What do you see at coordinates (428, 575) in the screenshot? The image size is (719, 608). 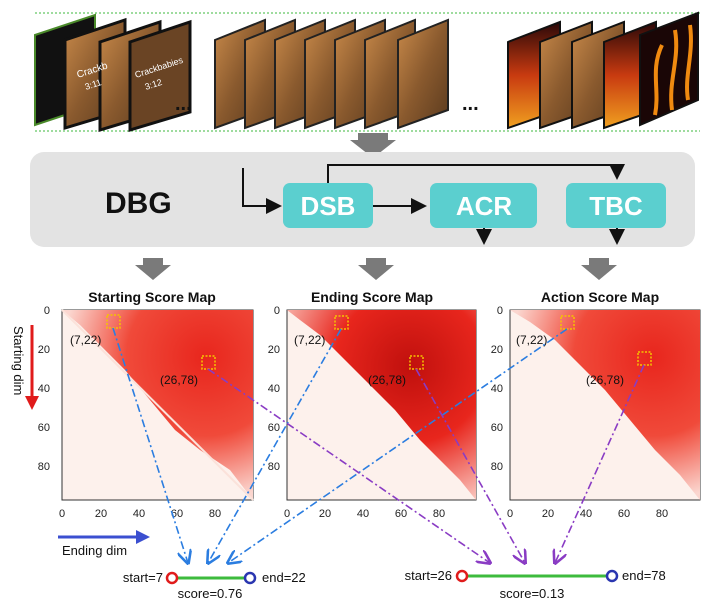 I see `proposal-start: start=26` at bounding box center [428, 575].